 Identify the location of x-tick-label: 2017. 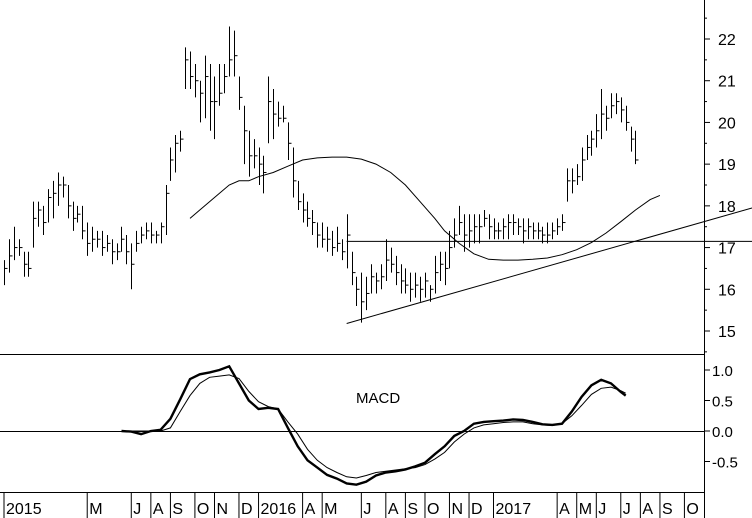
(514, 509).